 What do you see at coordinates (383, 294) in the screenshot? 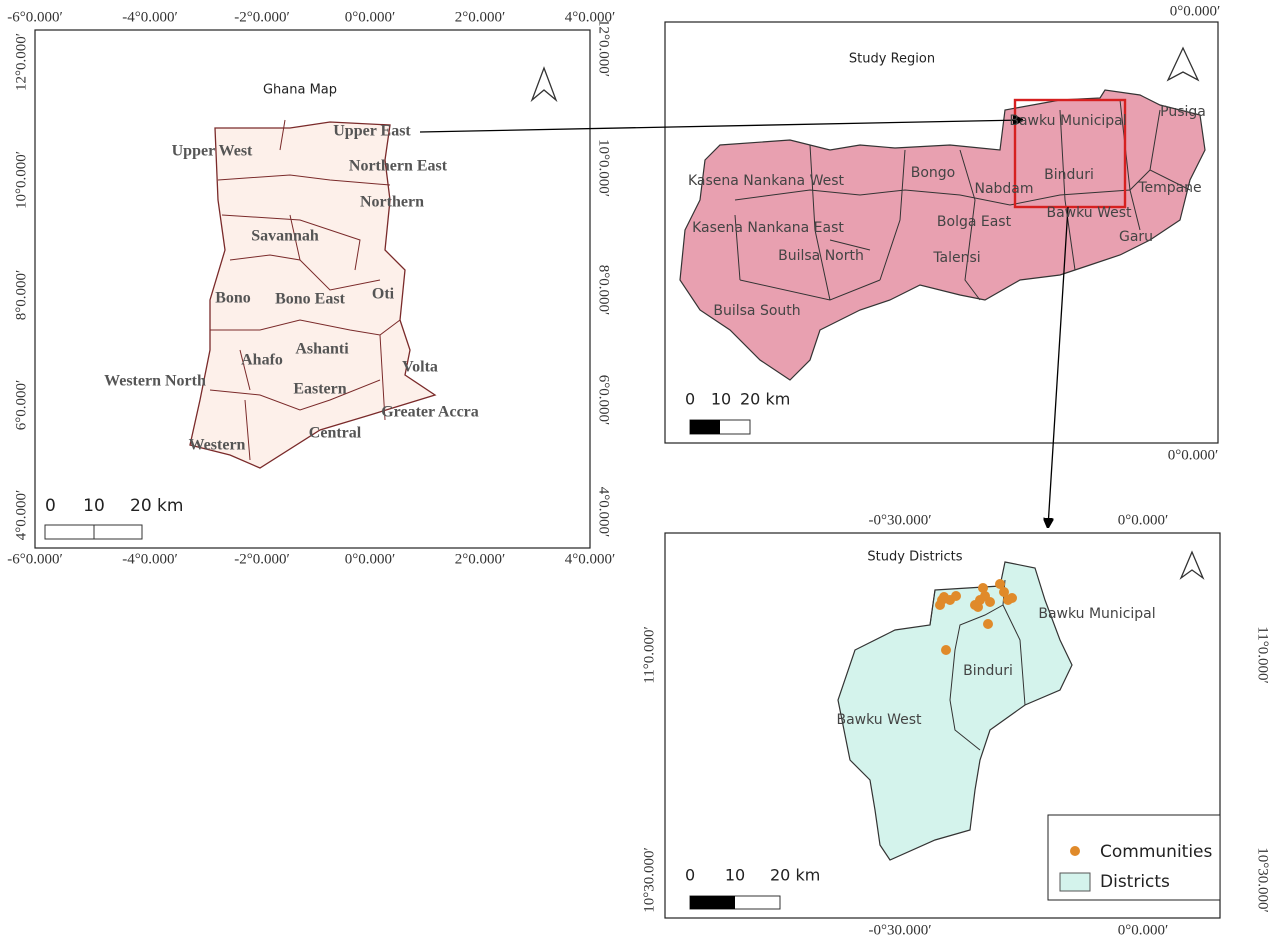
I see `region-label: Oti` at bounding box center [383, 294].